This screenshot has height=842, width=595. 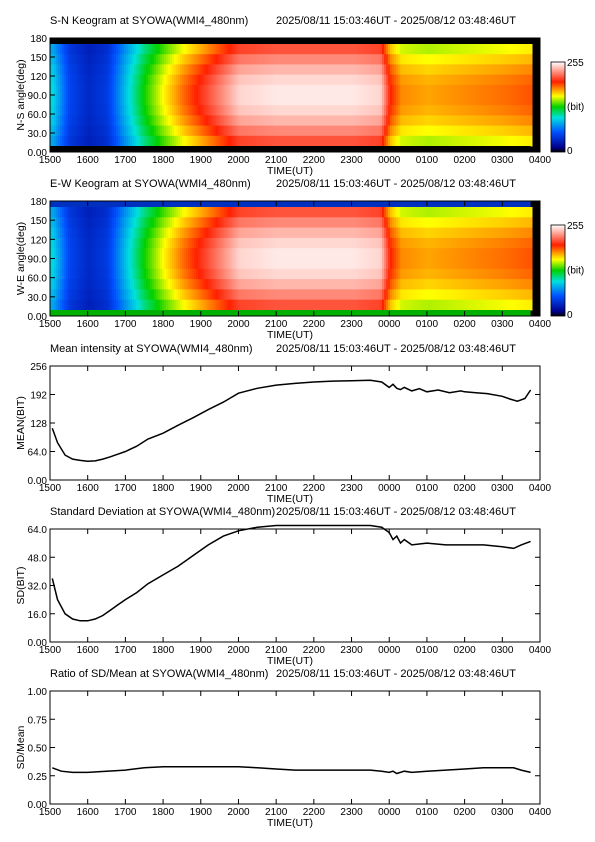 I want to click on keogram-image, so click(x=295, y=258).